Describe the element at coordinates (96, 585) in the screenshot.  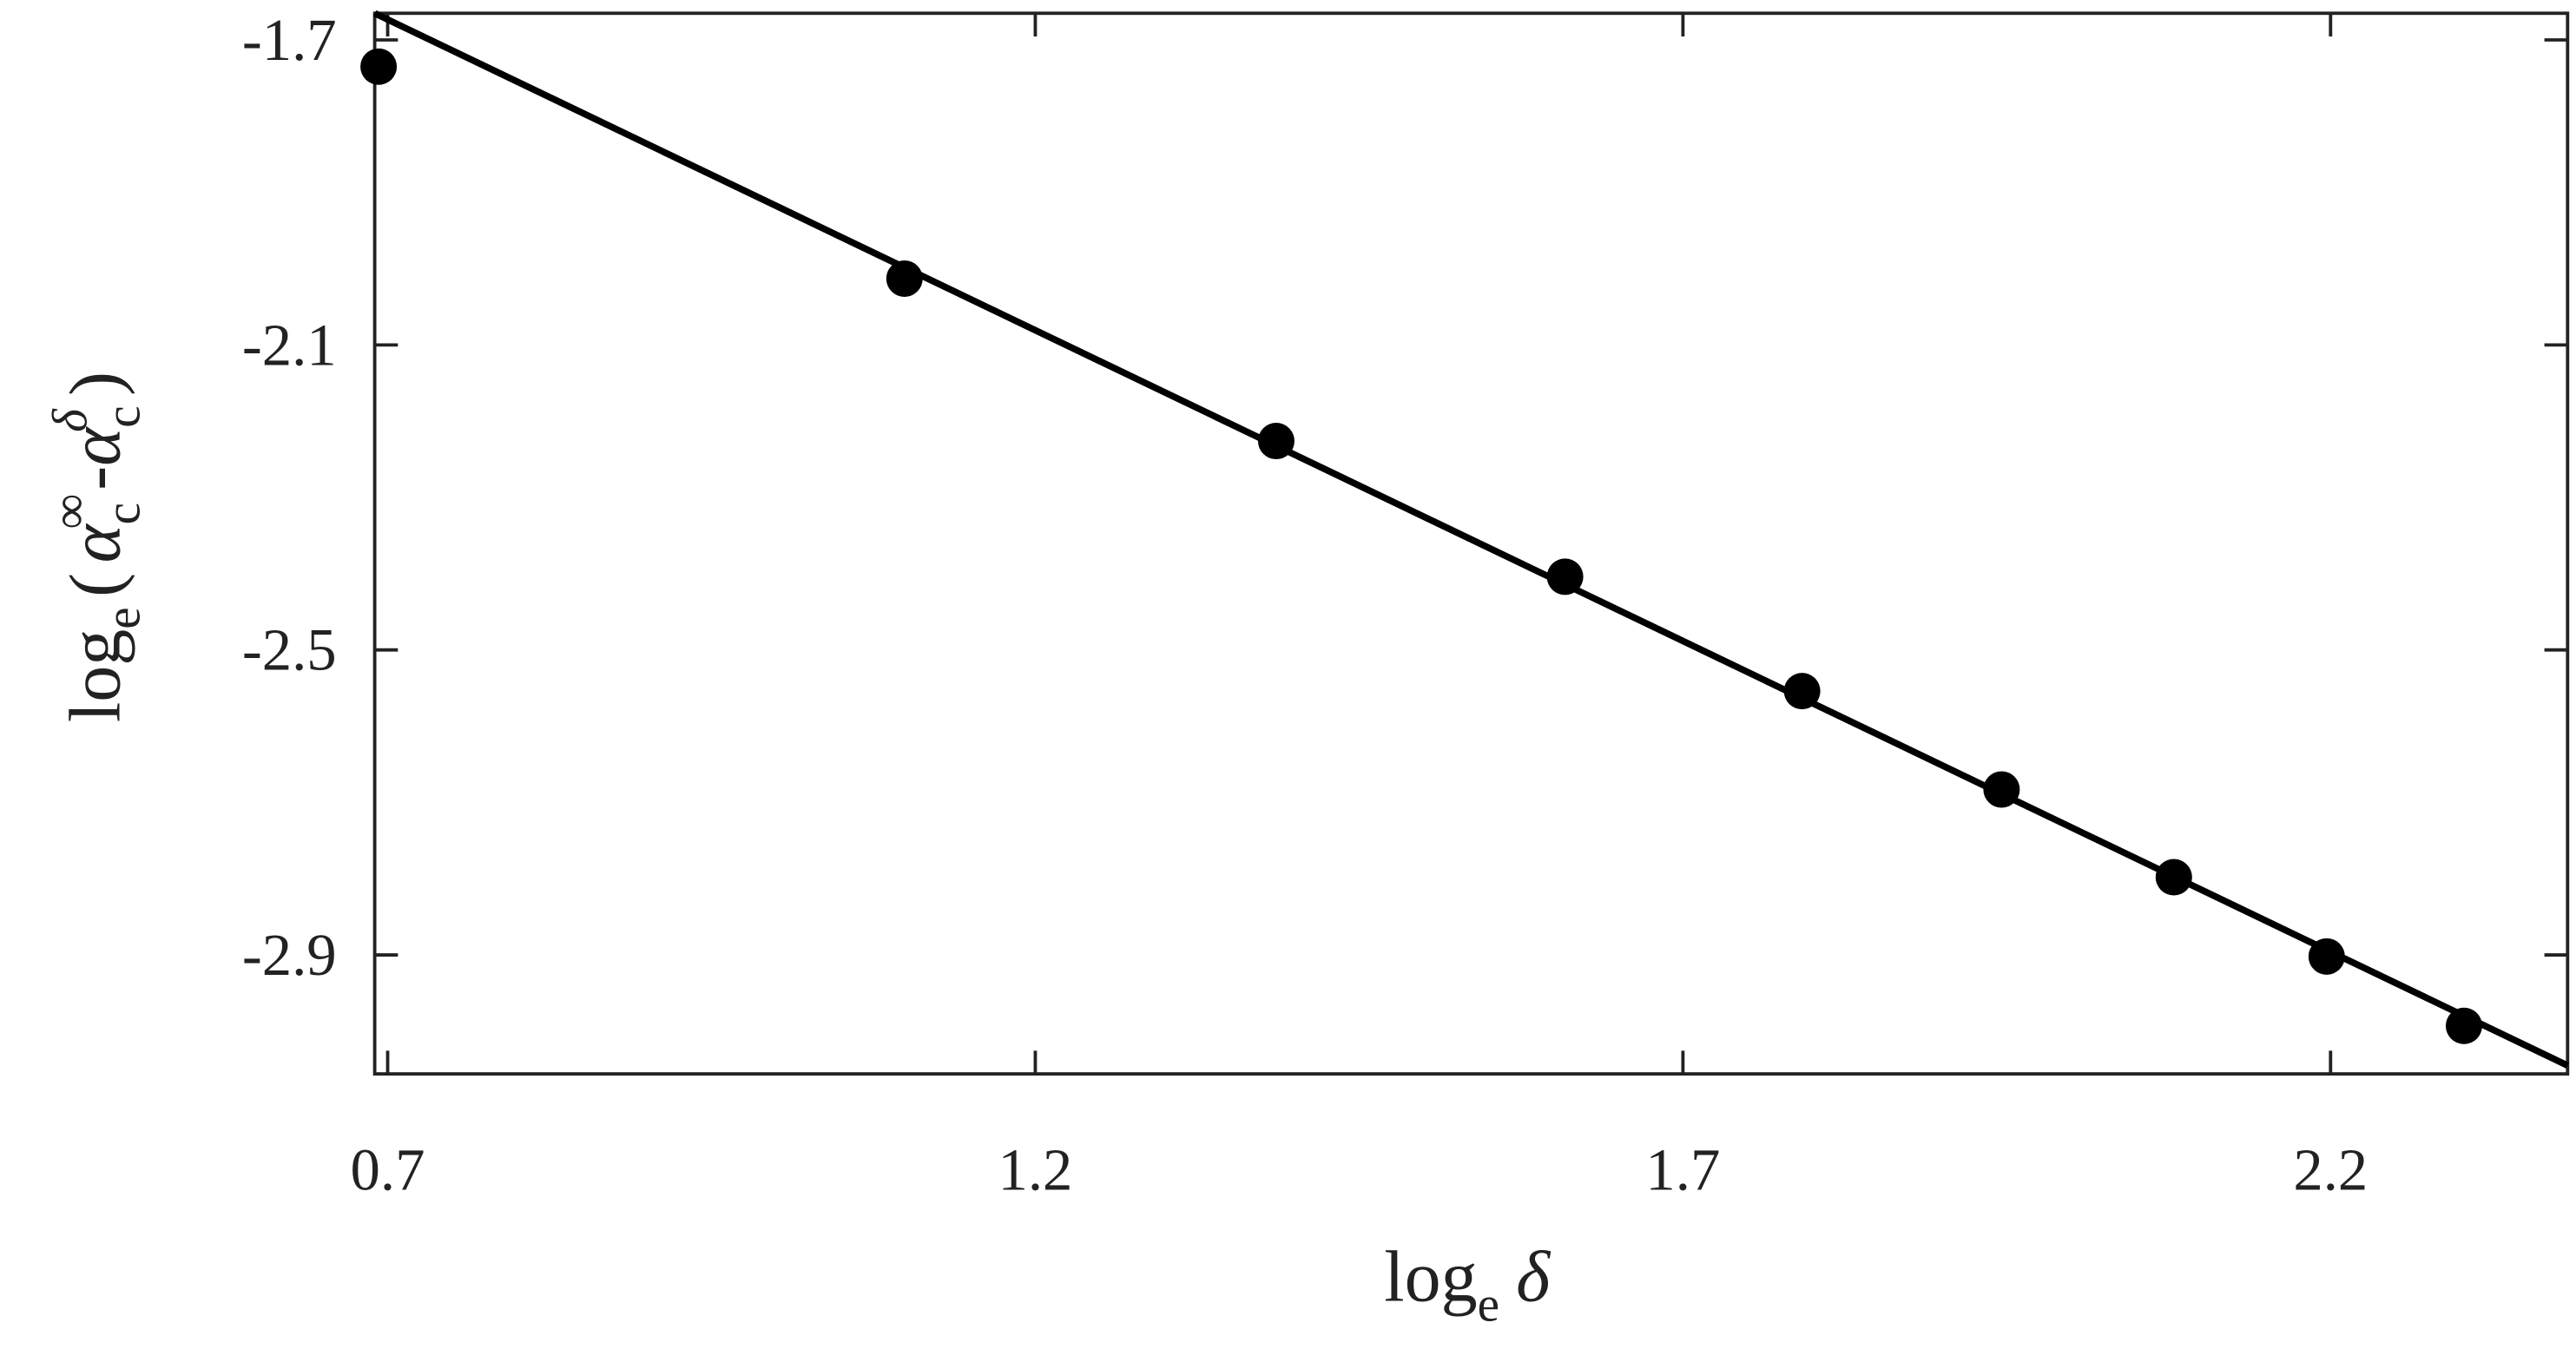
I see `label-part: (` at that location.